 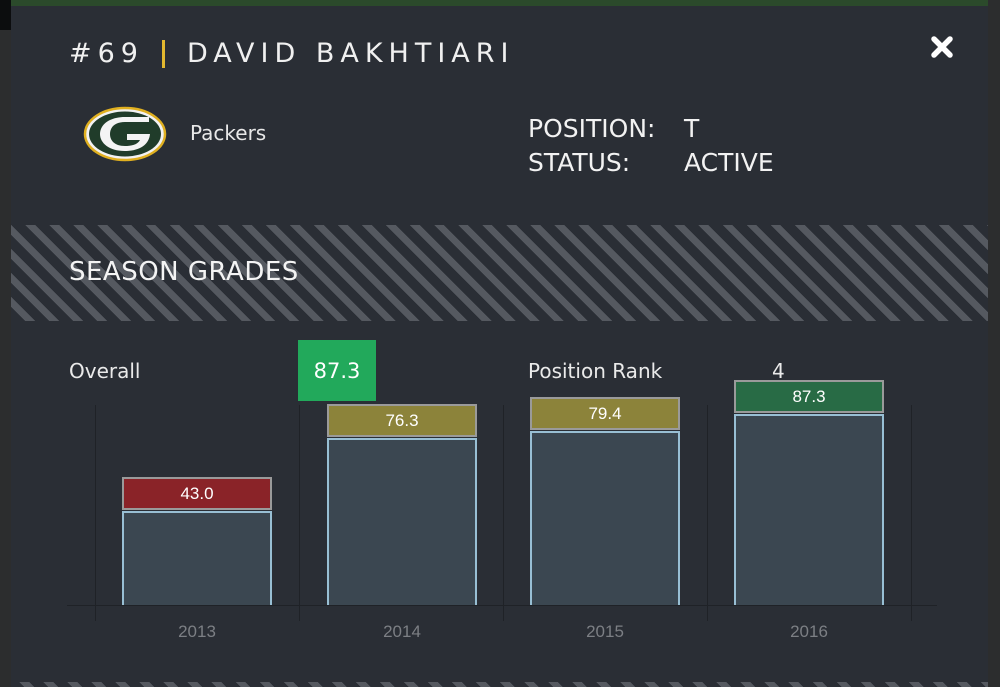 I want to click on close-icon, so click(x=942, y=47).